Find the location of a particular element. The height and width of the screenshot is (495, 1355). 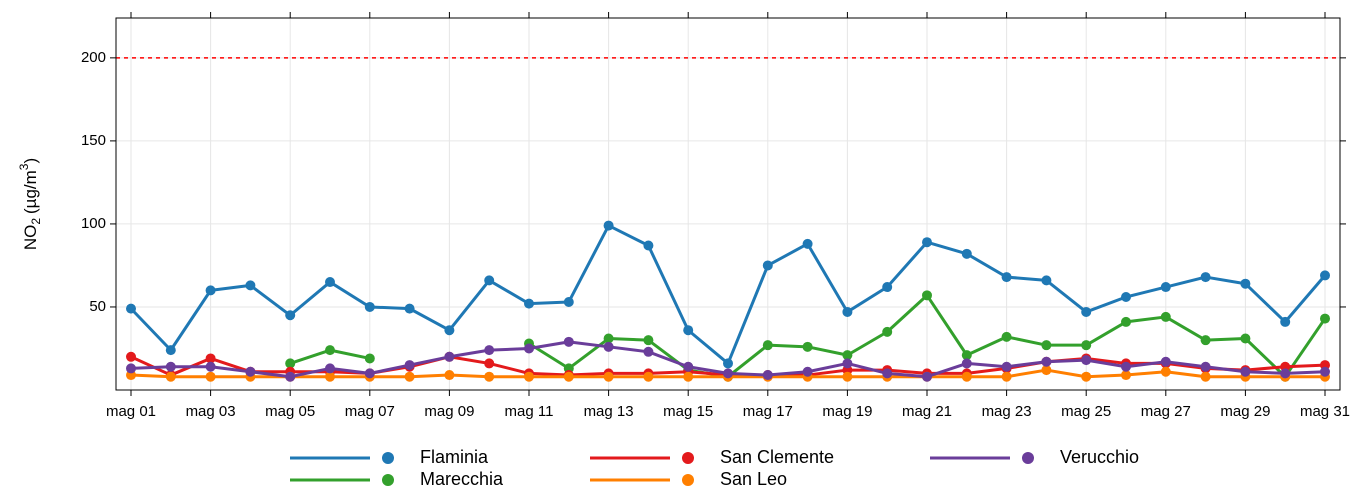

x-tick-label: mag 13 is located at coordinates (609, 411).